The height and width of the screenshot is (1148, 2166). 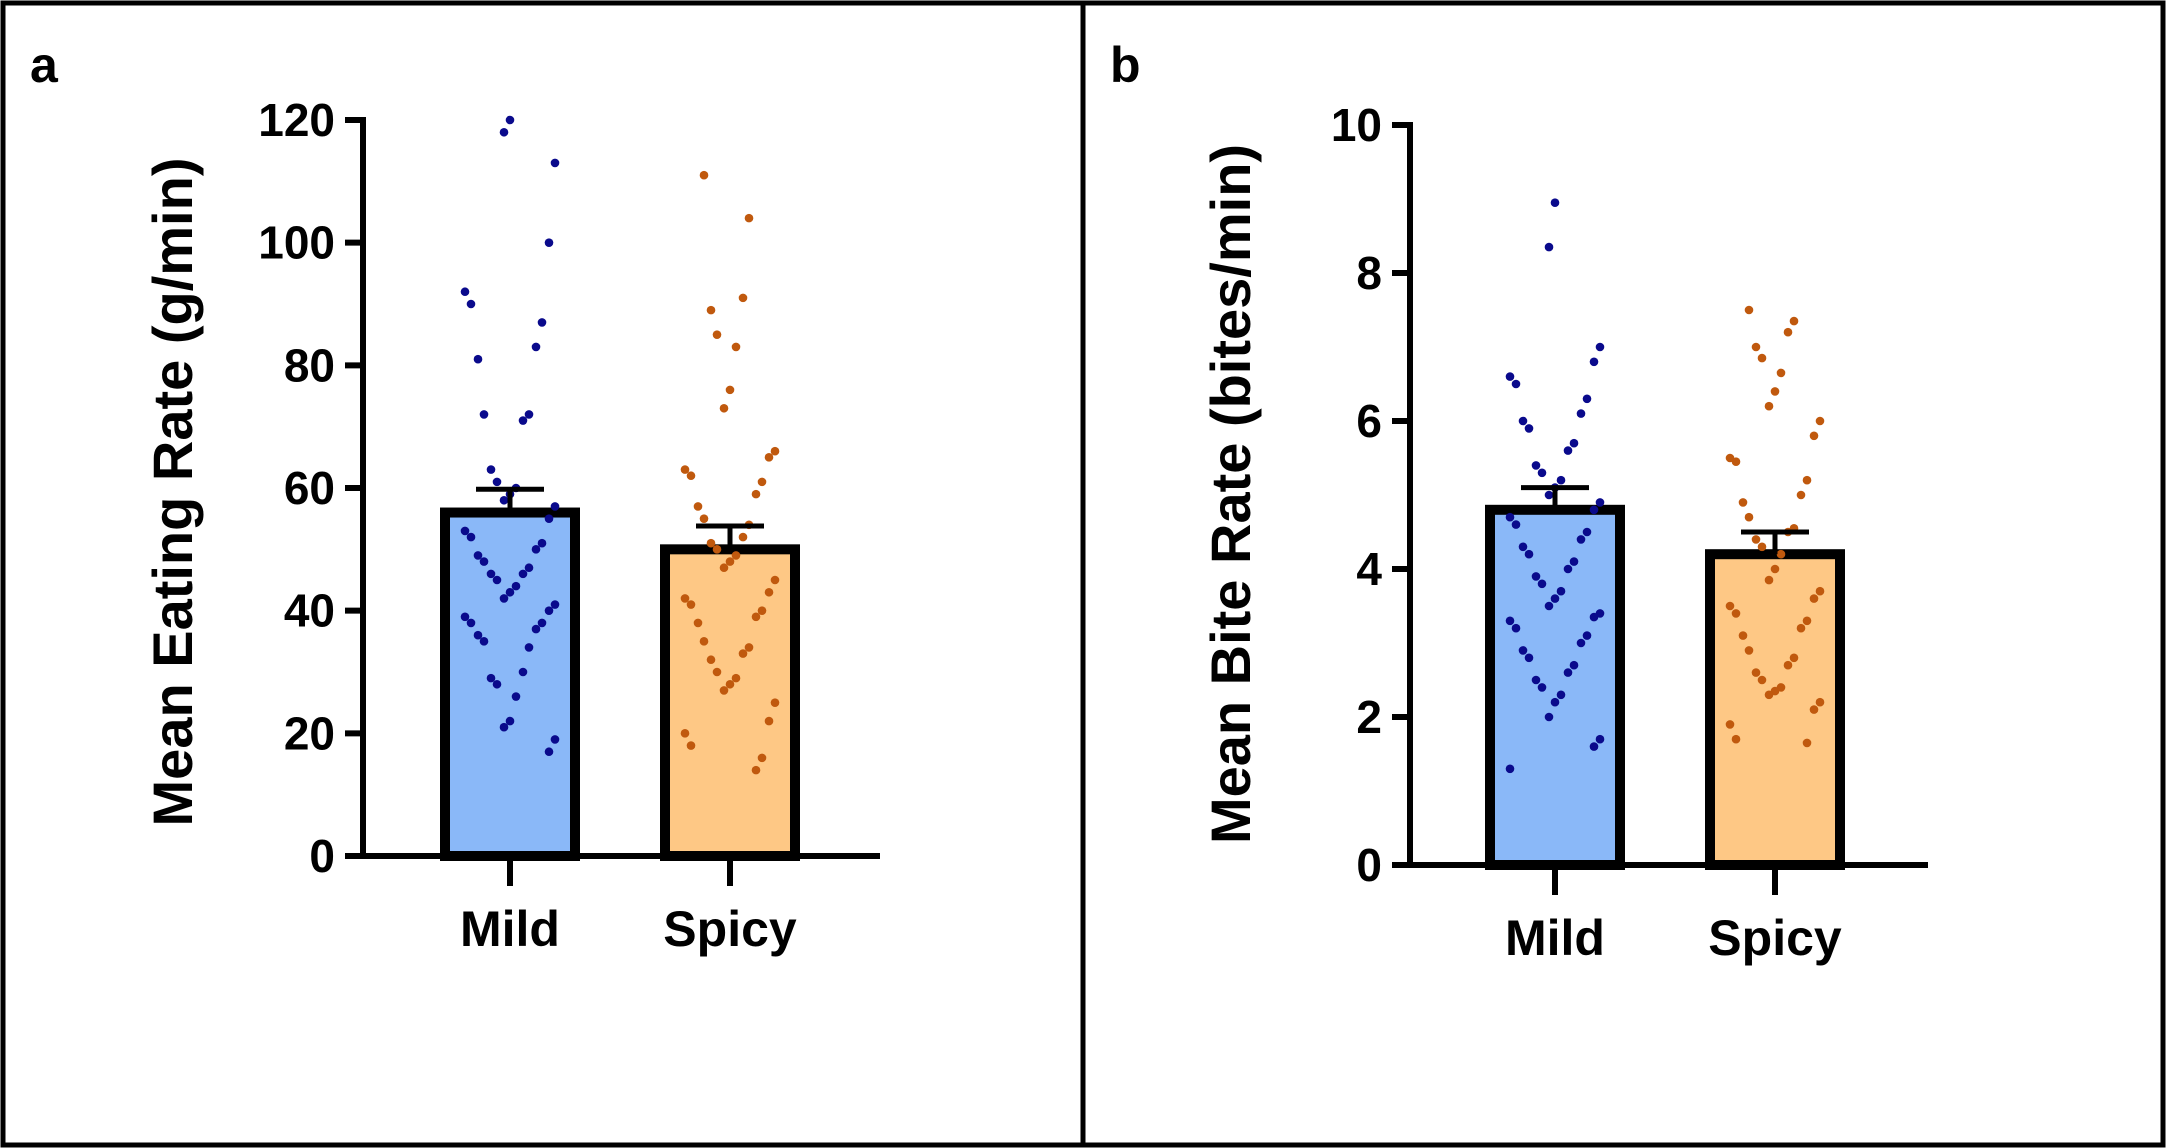 I want to click on panel-a-xlabel-spicy: Spicy, so click(x=730, y=929).